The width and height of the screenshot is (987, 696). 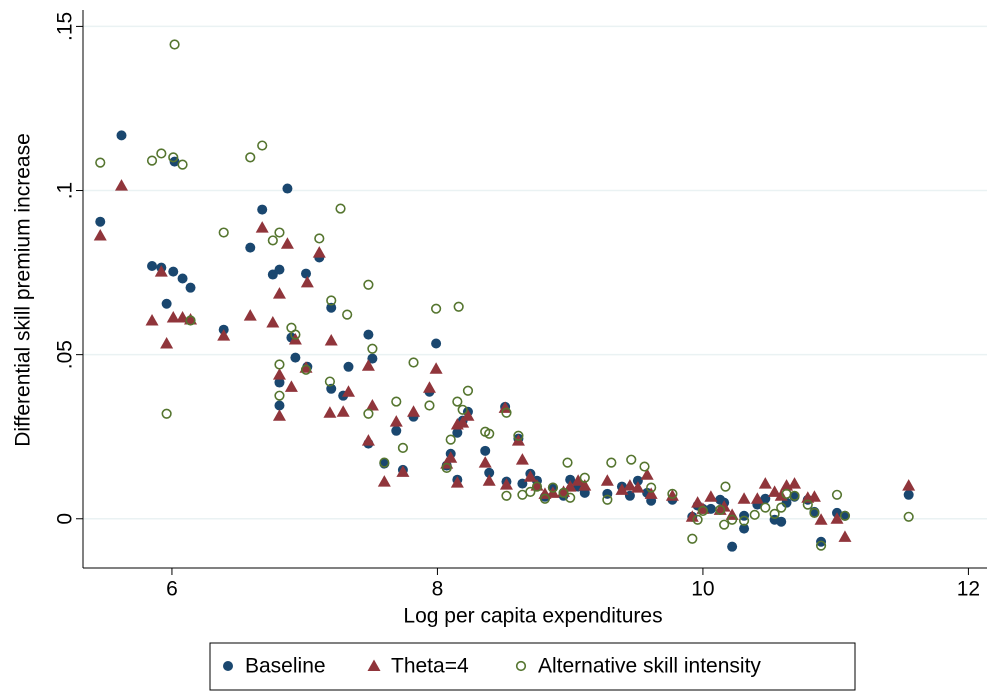 What do you see at coordinates (65, 519) in the screenshot?
I see `y-tick-label: 0` at bounding box center [65, 519].